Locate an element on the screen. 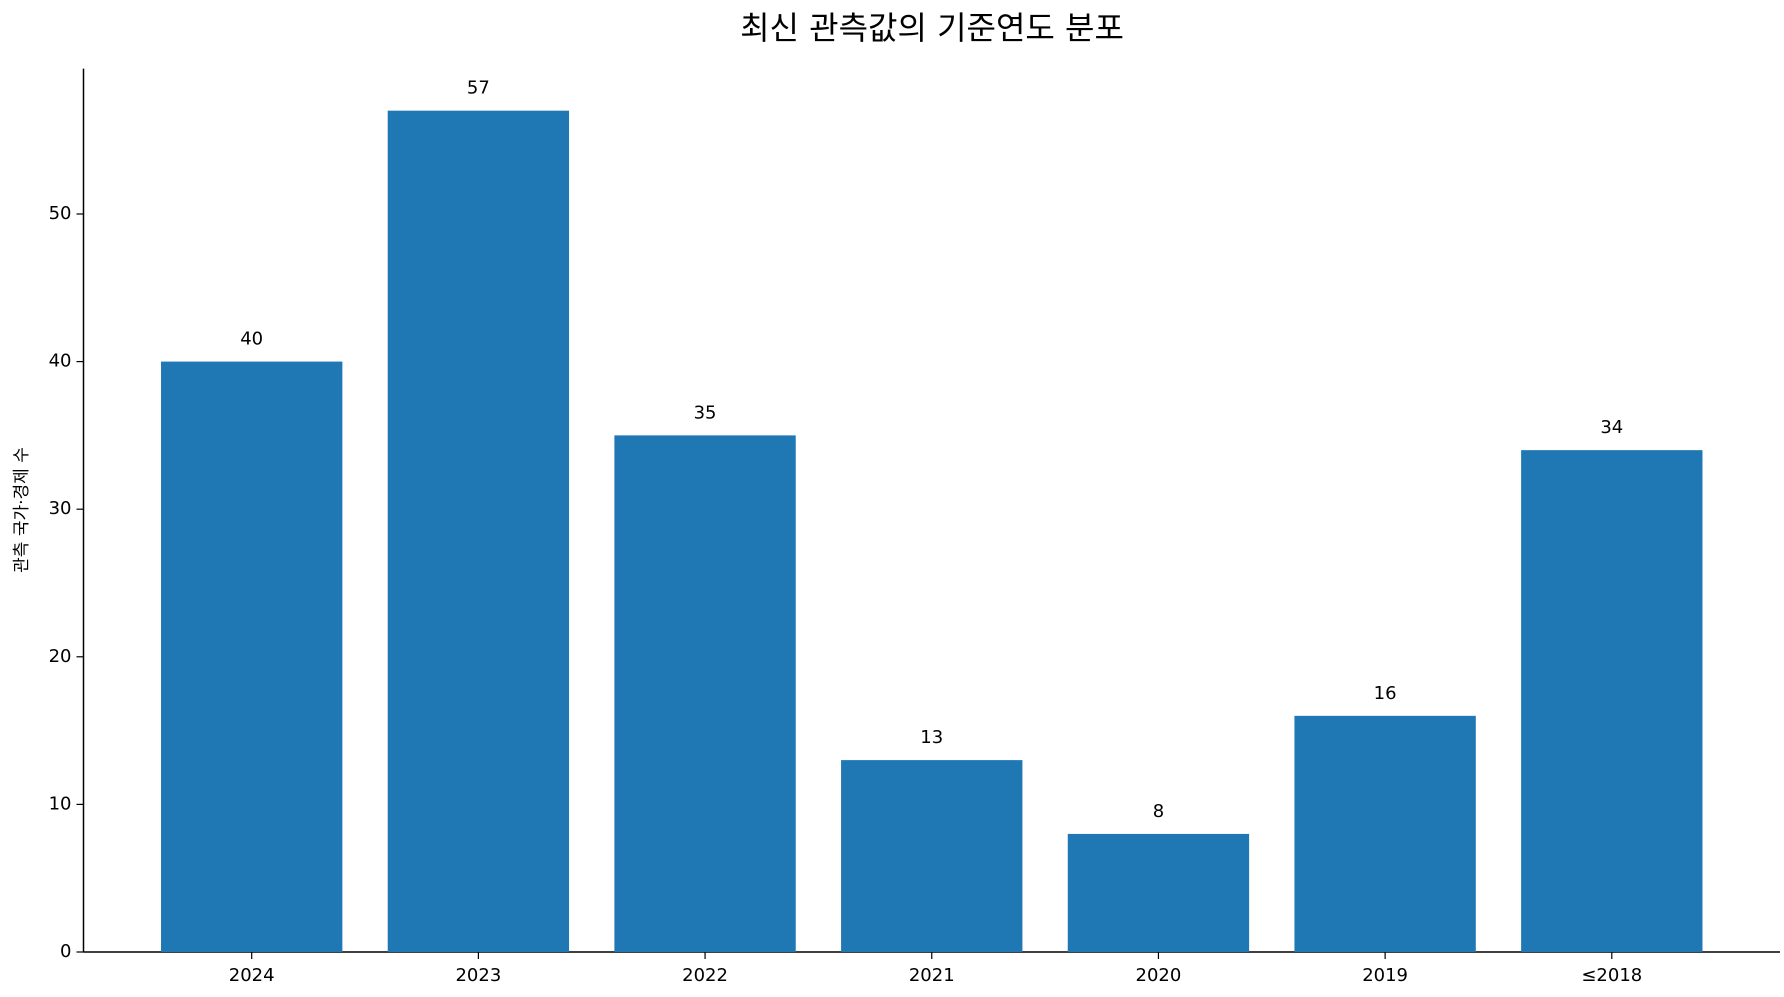 The height and width of the screenshot is (997, 1784). value-label: 34 is located at coordinates (1611, 427).